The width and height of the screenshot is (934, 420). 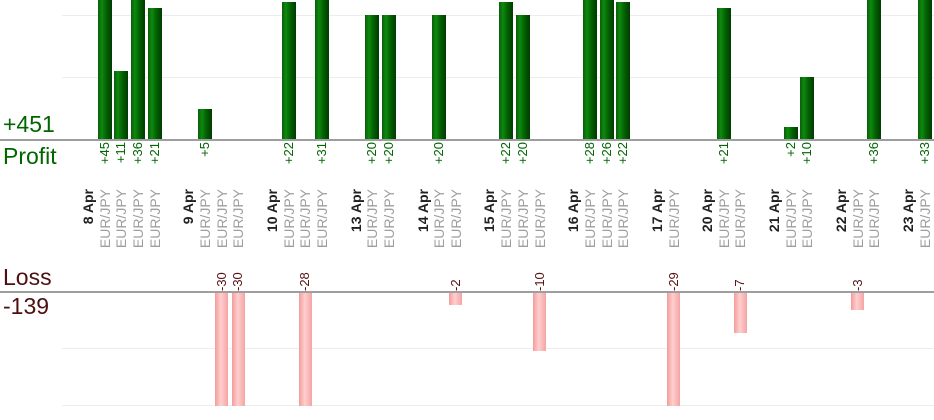 I want to click on date-label: 10 Apr, so click(x=272, y=211).